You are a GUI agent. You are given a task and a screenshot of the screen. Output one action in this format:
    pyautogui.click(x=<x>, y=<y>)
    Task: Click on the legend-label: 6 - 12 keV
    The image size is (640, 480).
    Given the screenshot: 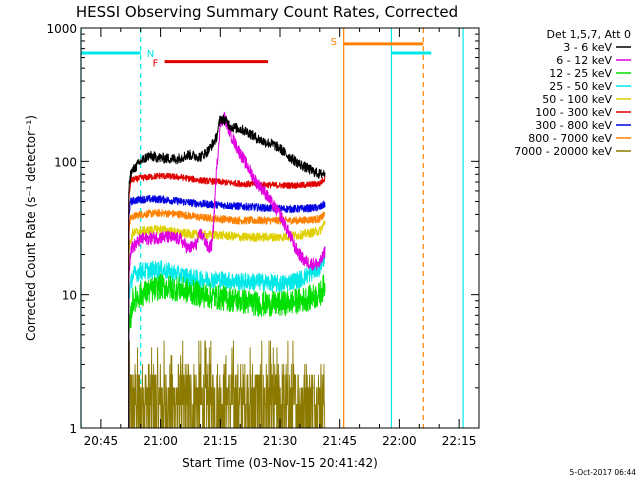 What is the action you would take?
    pyautogui.click(x=584, y=60)
    